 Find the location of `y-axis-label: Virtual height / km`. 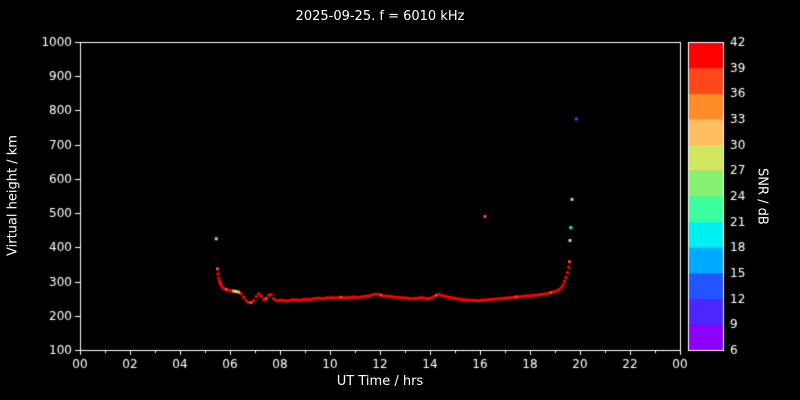

y-axis-label: Virtual height / km is located at coordinates (13, 196).